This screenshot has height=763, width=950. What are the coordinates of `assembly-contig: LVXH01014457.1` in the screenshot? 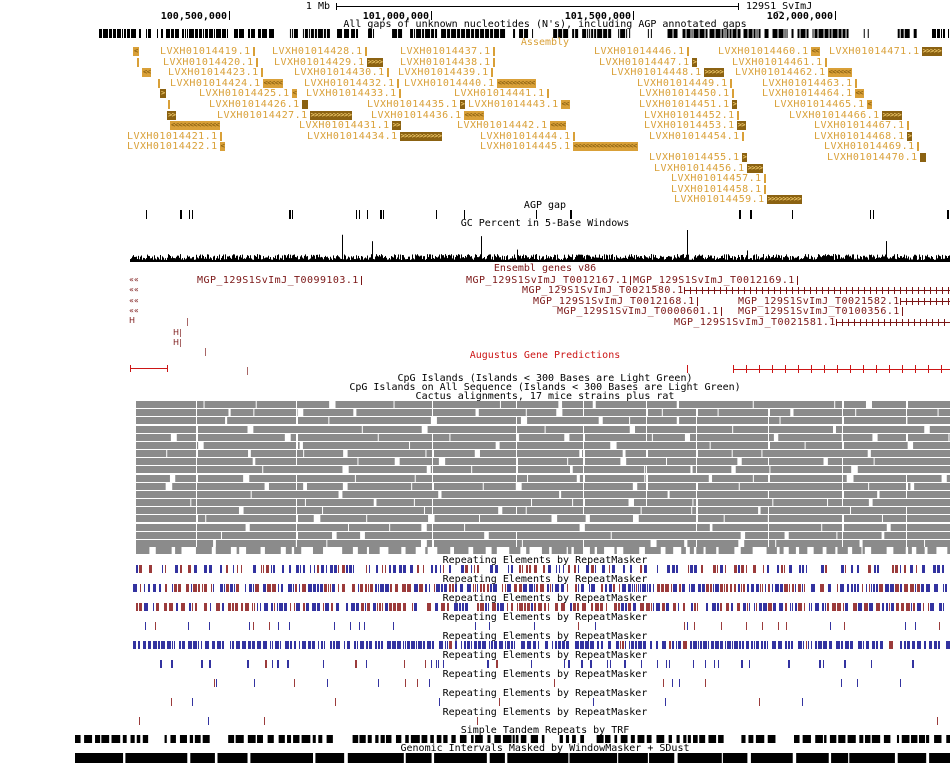 It's located at (718, 179).